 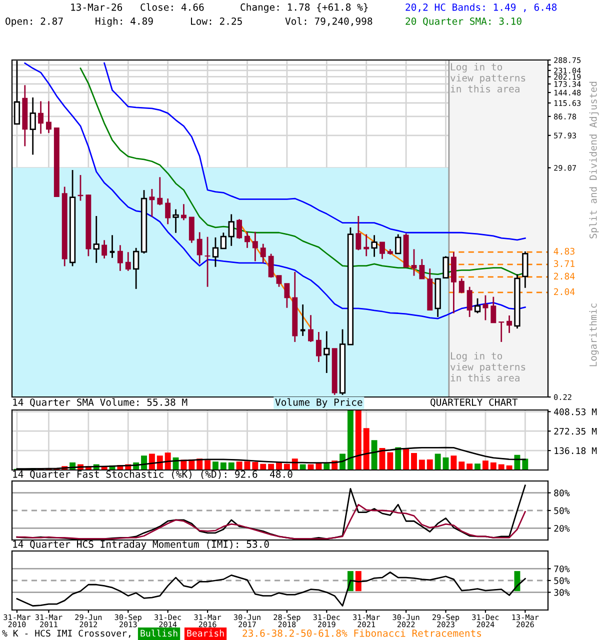 What do you see at coordinates (159, 633) in the screenshot?
I see `text: Bullish` at bounding box center [159, 633].